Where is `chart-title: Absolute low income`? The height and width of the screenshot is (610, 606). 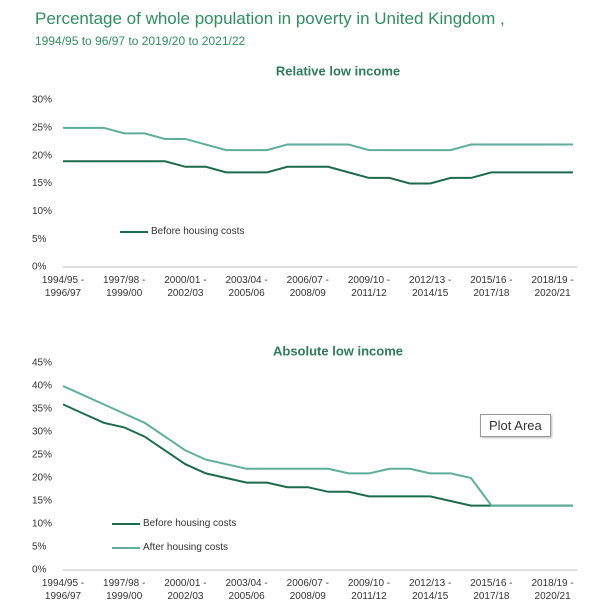
chart-title: Absolute low income is located at coordinates (338, 350).